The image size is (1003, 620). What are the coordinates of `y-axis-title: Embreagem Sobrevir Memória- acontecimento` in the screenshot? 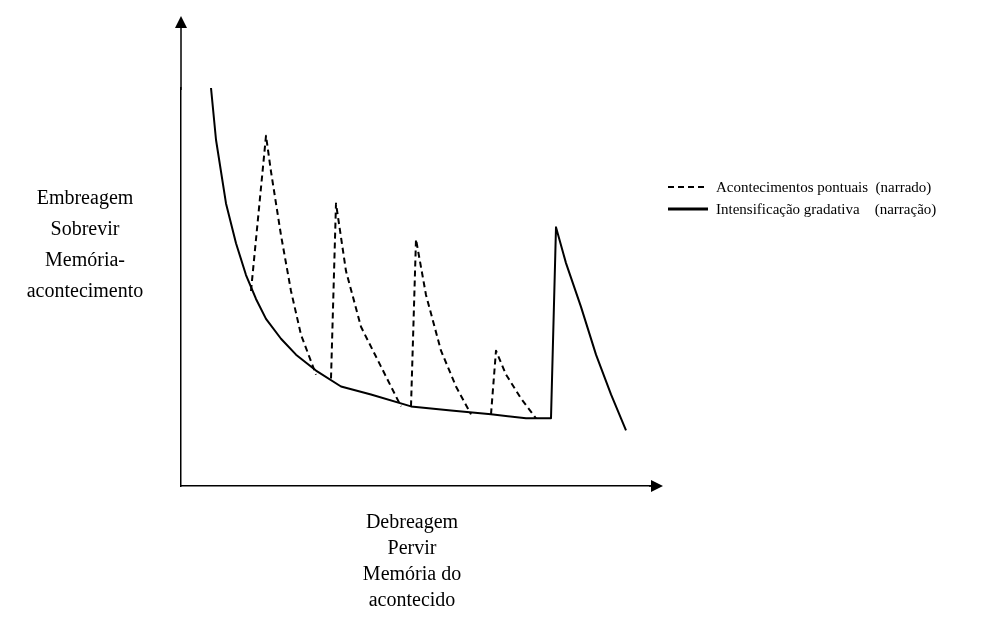 It's located at (85, 244).